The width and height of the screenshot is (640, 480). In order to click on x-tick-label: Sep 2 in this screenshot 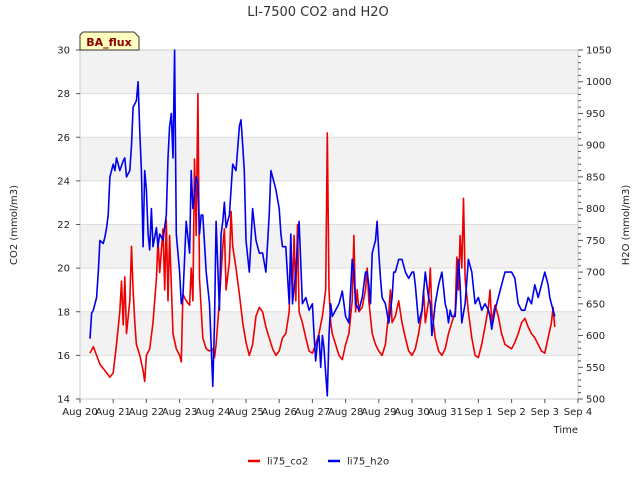, I will do `click(511, 412)`.